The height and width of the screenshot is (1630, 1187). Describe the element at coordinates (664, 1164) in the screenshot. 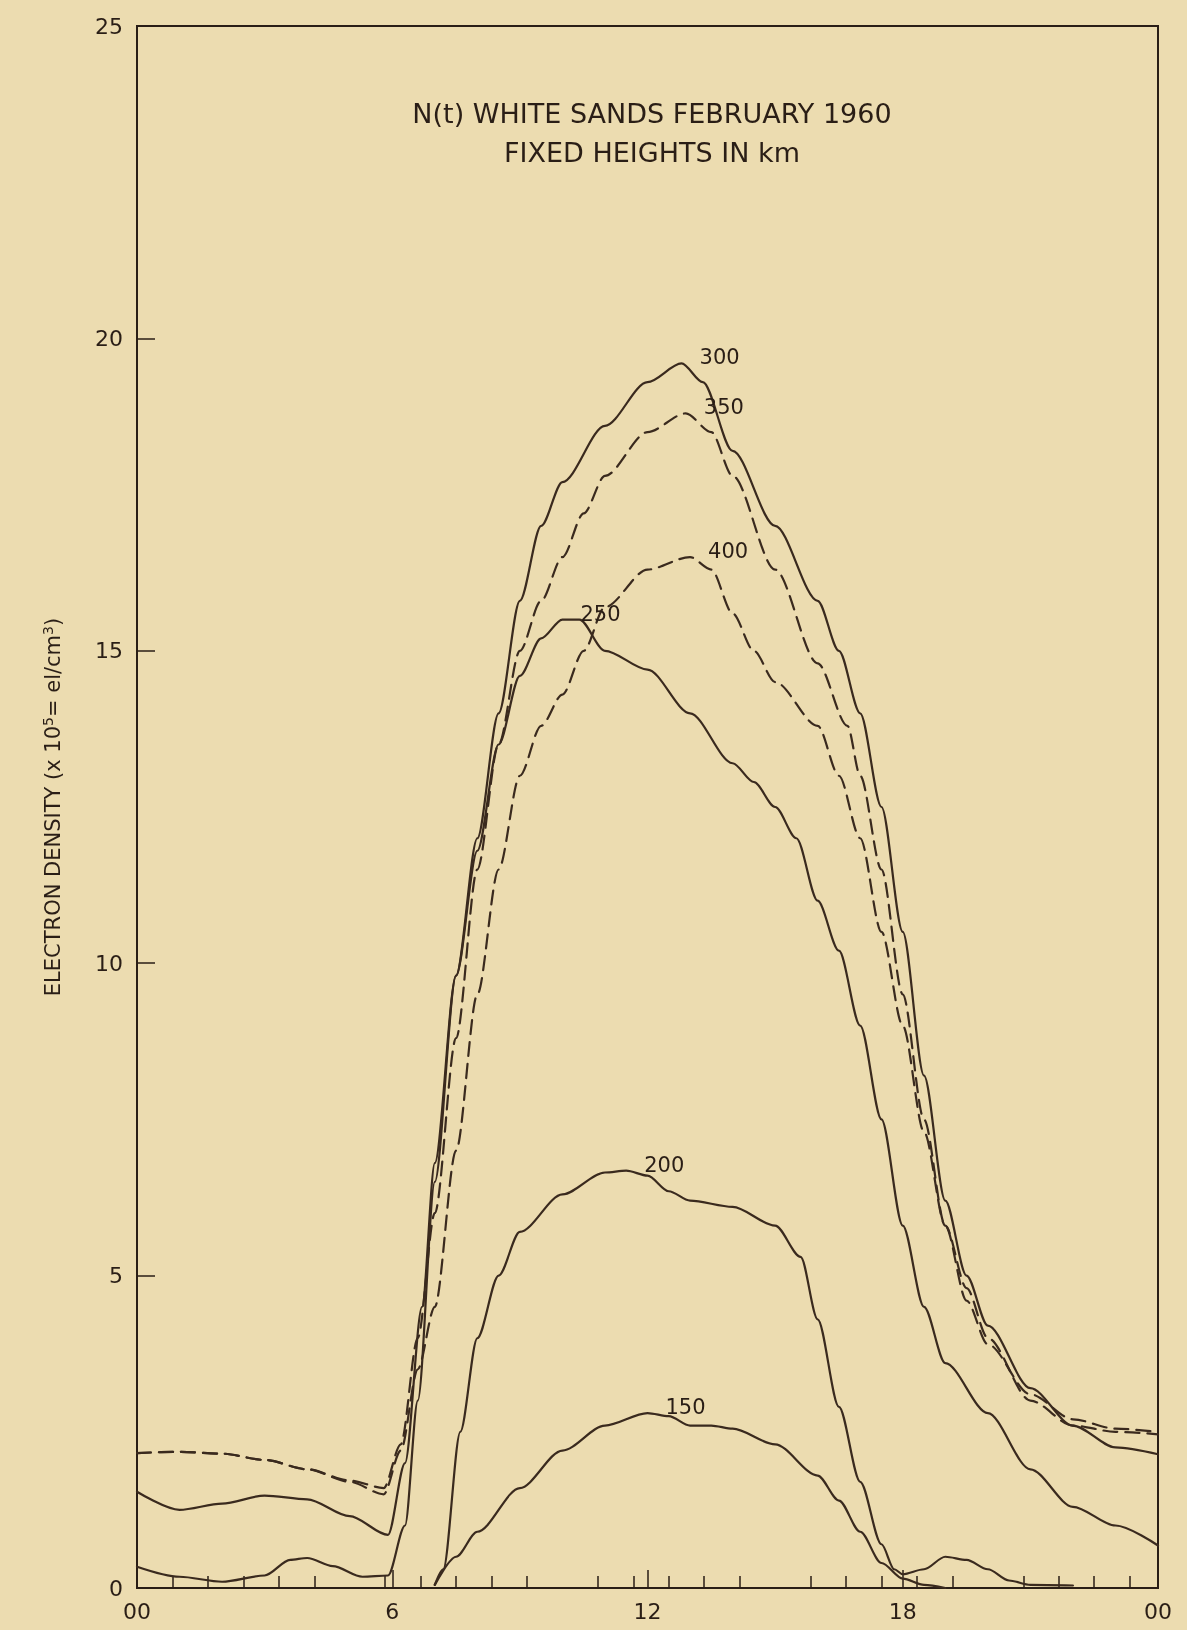

I see `series-label: 200` at that location.